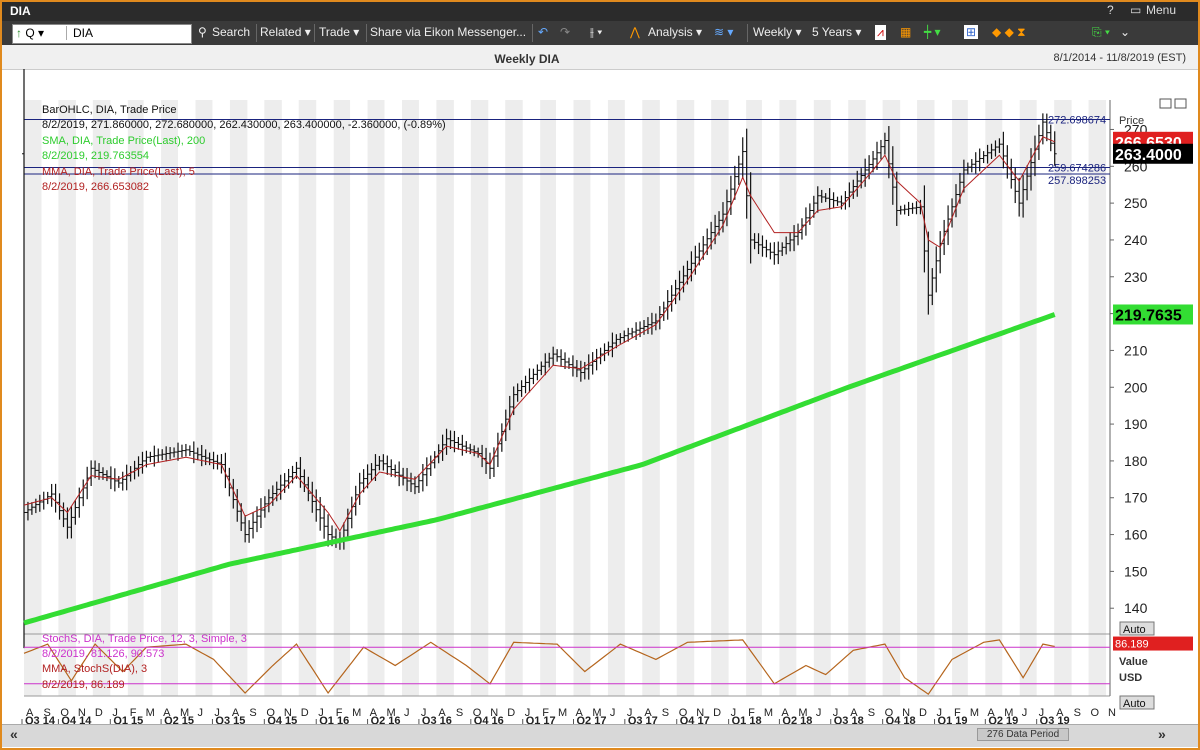  What do you see at coordinates (1101, 32) in the screenshot?
I see `export-icon: ⎘ ▾` at bounding box center [1101, 32].